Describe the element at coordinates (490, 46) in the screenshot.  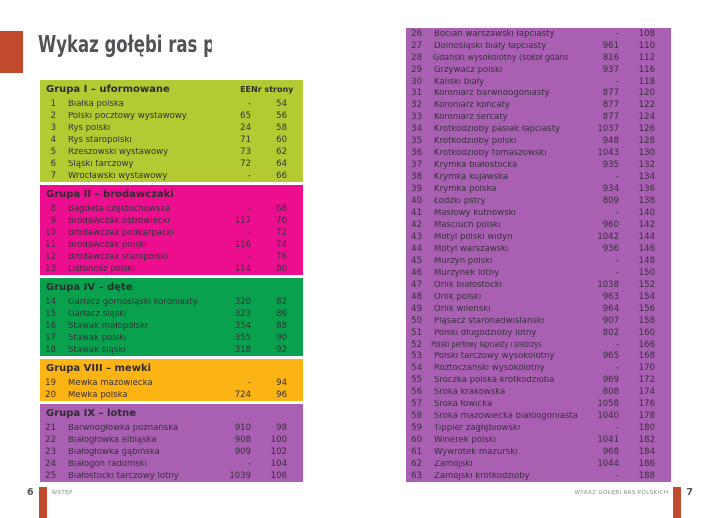
I see `breed-name: Dolnośląski biały łapciasty` at that location.